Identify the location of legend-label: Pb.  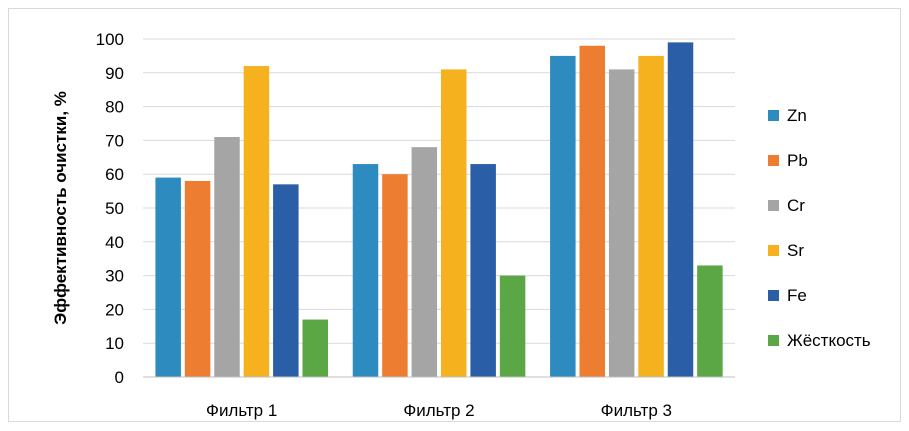
(797, 160).